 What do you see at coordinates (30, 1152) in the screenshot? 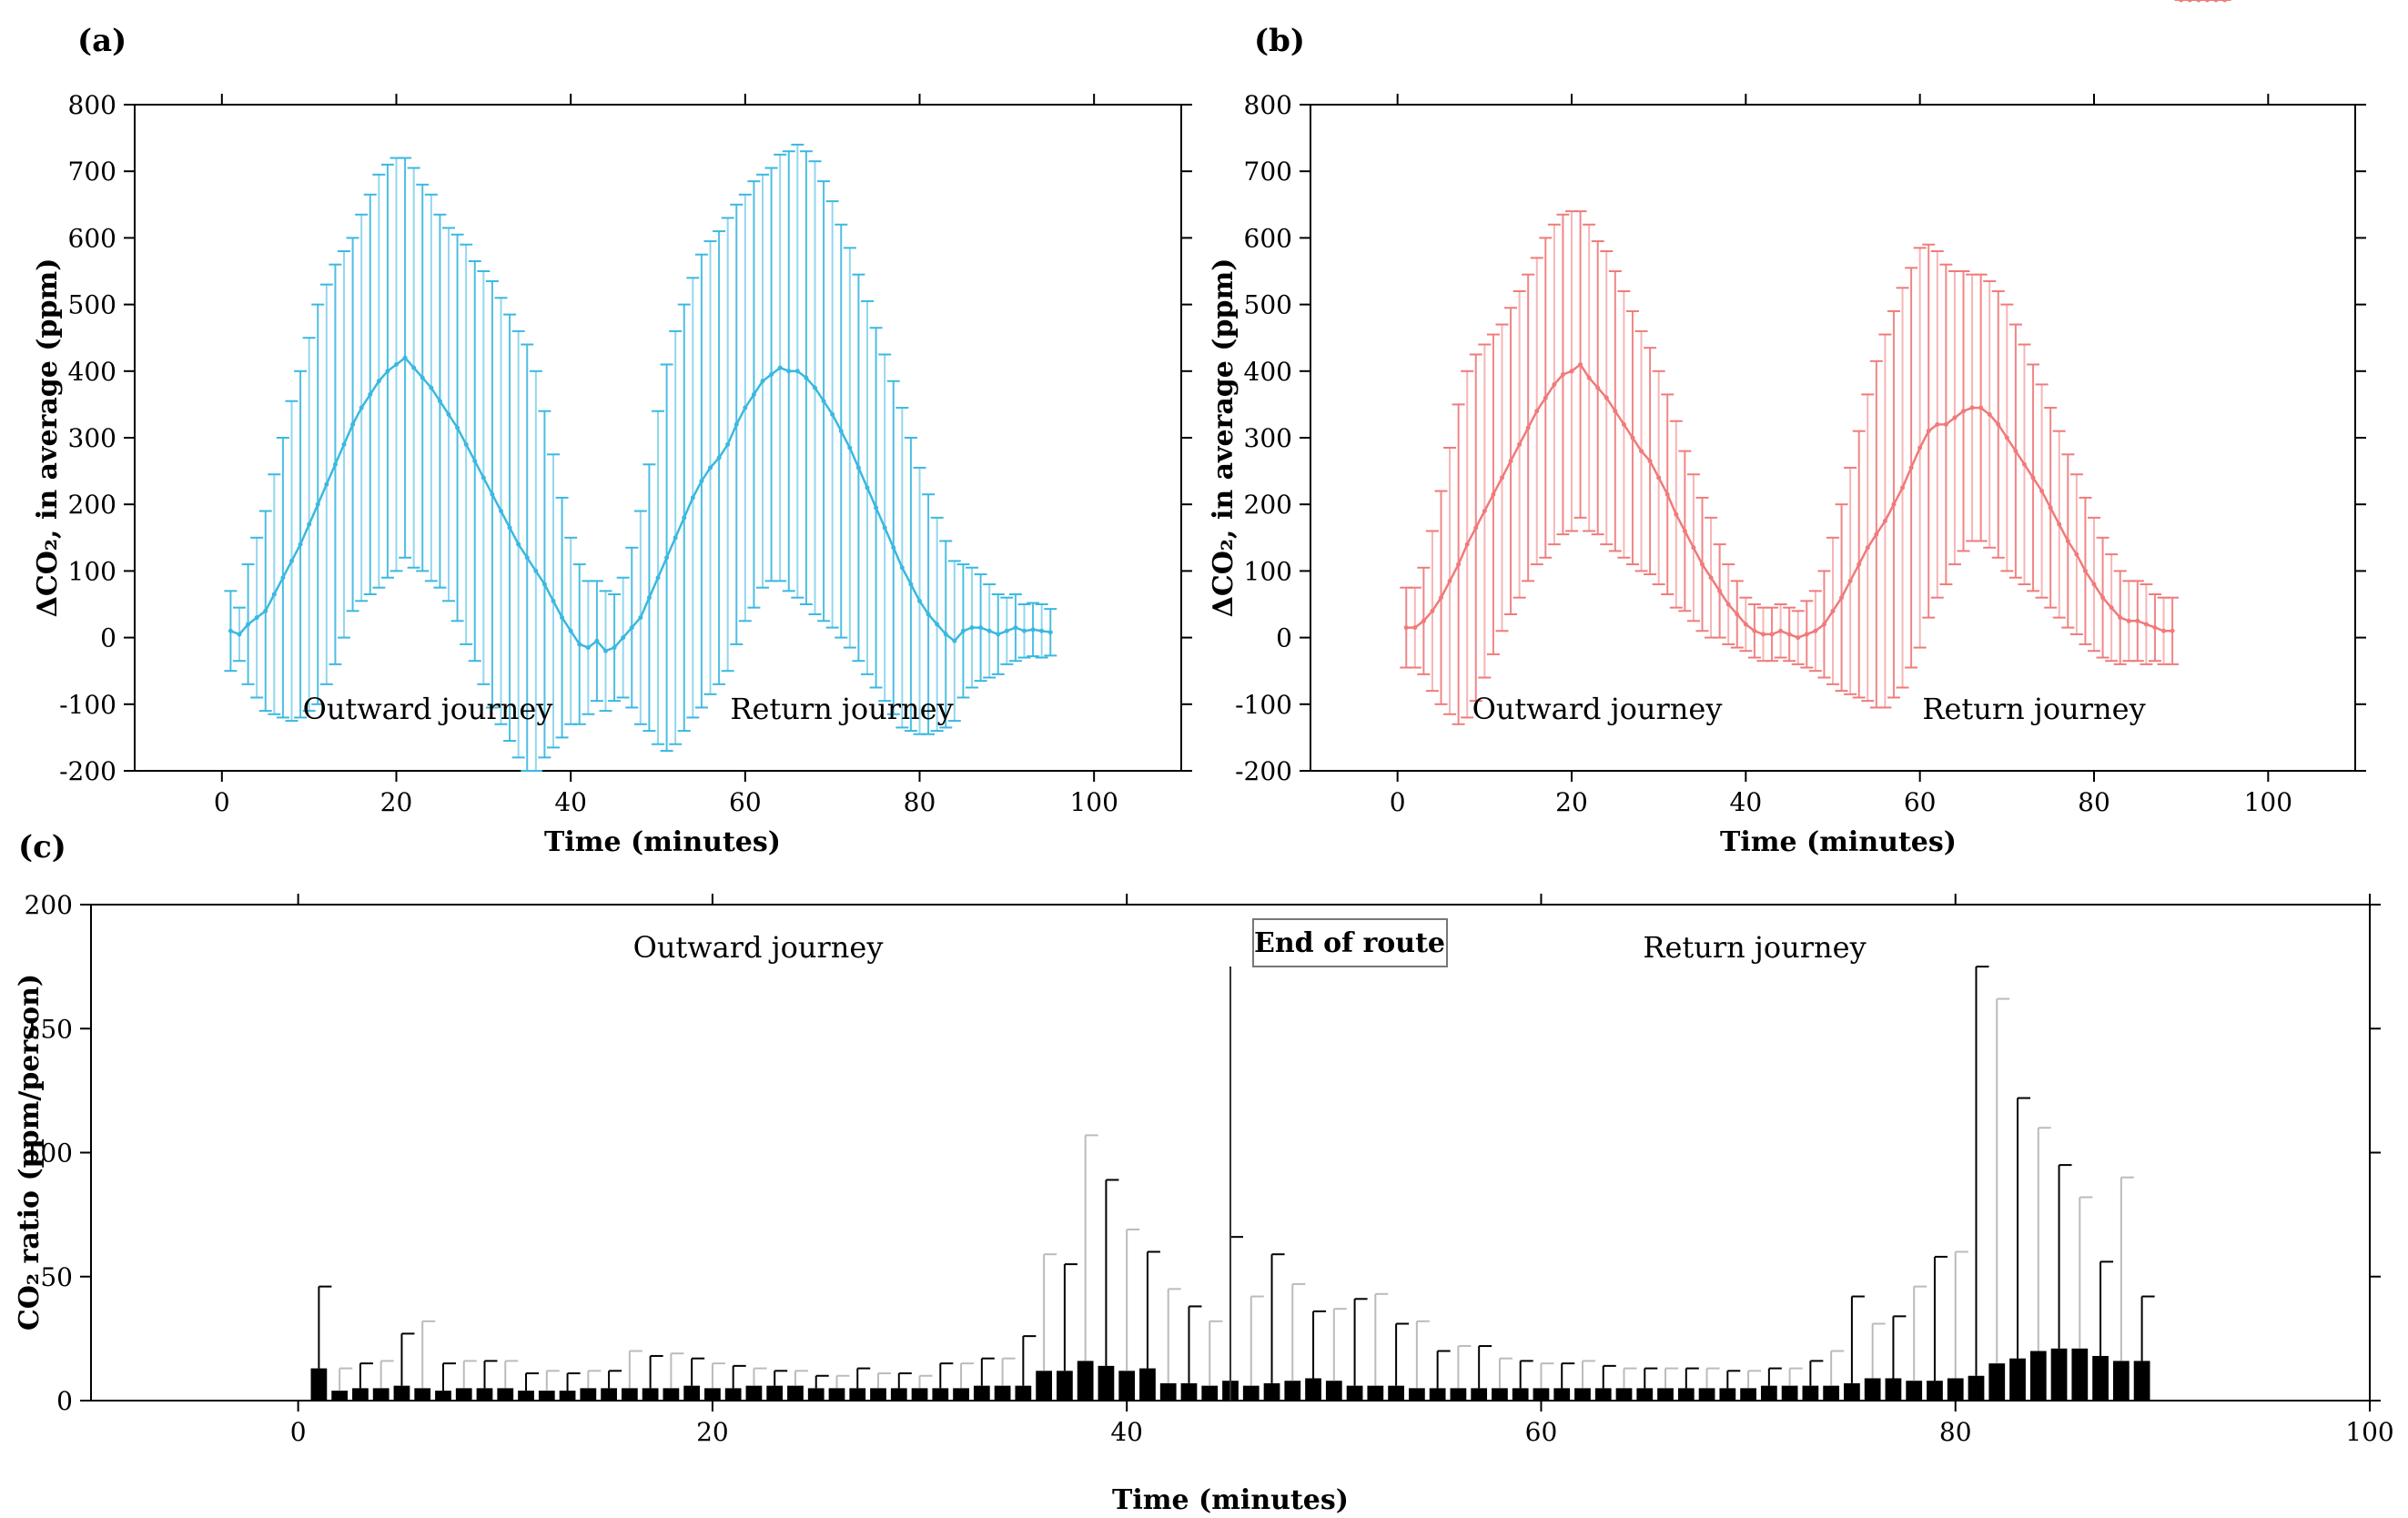
I see `y-axis-label-c: CO₂ ratio (ppm/person)` at bounding box center [30, 1152].